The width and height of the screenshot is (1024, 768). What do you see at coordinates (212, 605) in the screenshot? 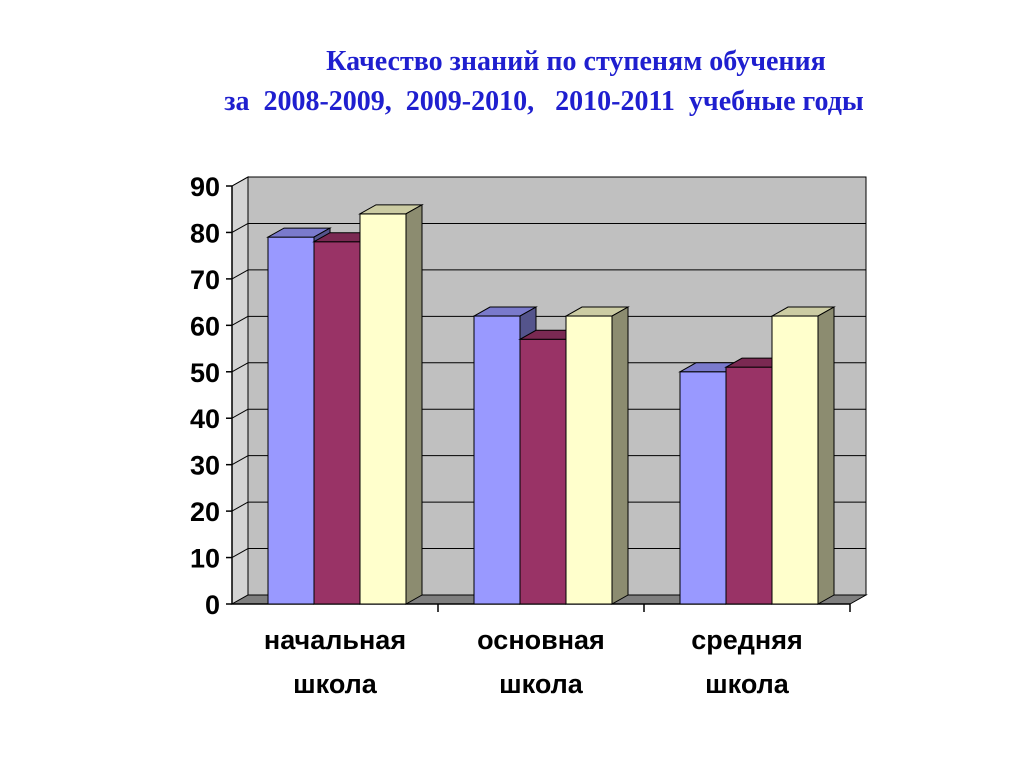
I see `y-tick-label: 0` at bounding box center [212, 605].